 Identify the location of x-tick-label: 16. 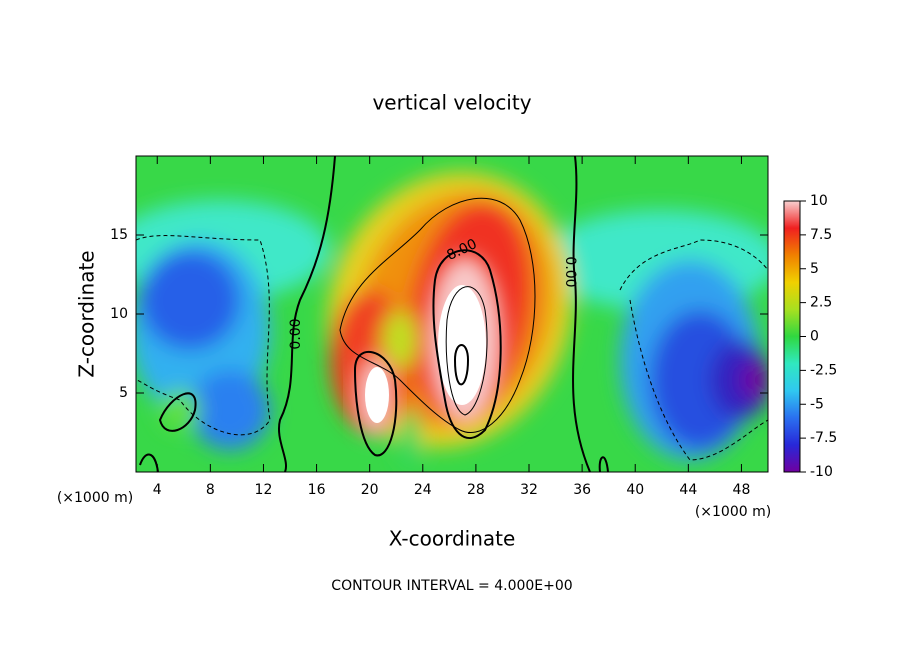
(317, 490).